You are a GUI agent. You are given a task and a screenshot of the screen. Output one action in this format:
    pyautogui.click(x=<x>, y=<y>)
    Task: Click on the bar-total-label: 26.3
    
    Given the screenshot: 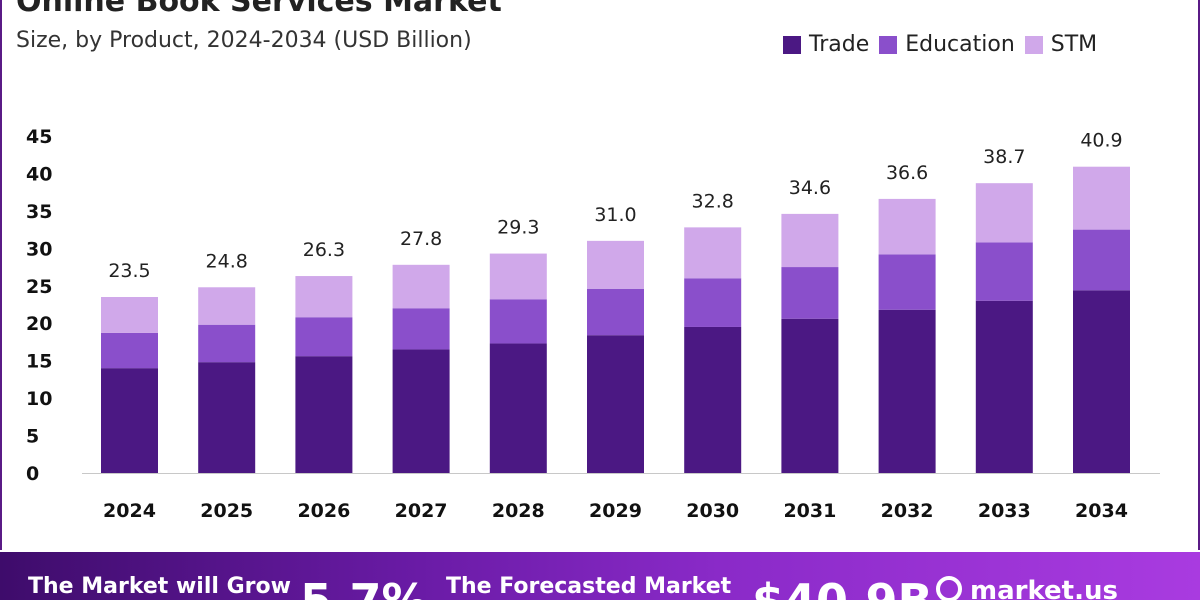 What is the action you would take?
    pyautogui.click(x=324, y=250)
    